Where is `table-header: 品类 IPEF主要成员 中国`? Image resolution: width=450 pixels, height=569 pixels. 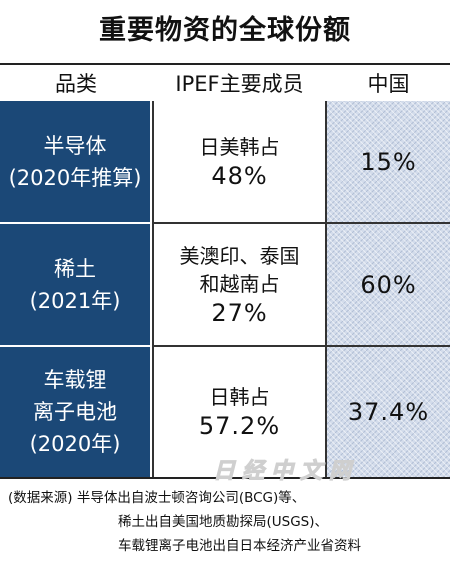 table-header: 品类 IPEF主要成员 中国 is located at coordinates (225, 83).